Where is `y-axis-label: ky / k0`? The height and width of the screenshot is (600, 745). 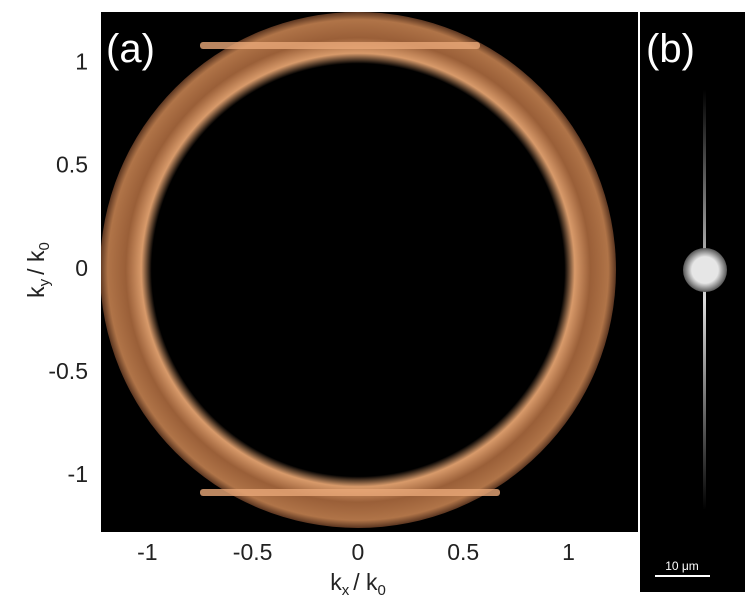
y-axis-label: ky / k0 is located at coordinates (38, 270).